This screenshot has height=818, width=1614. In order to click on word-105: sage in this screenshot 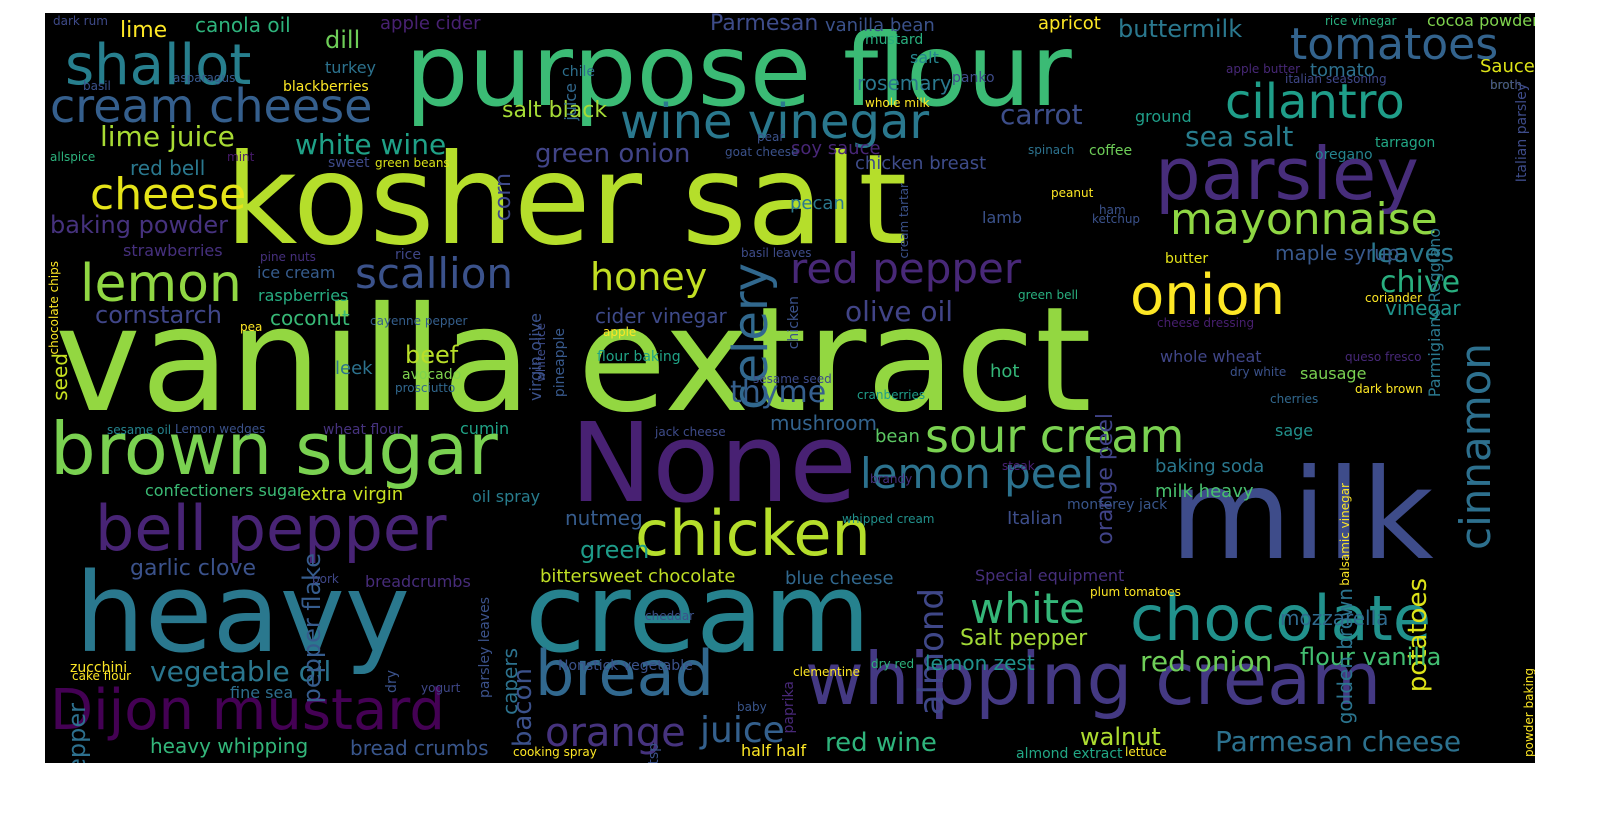, I will do `click(1294, 430)`.